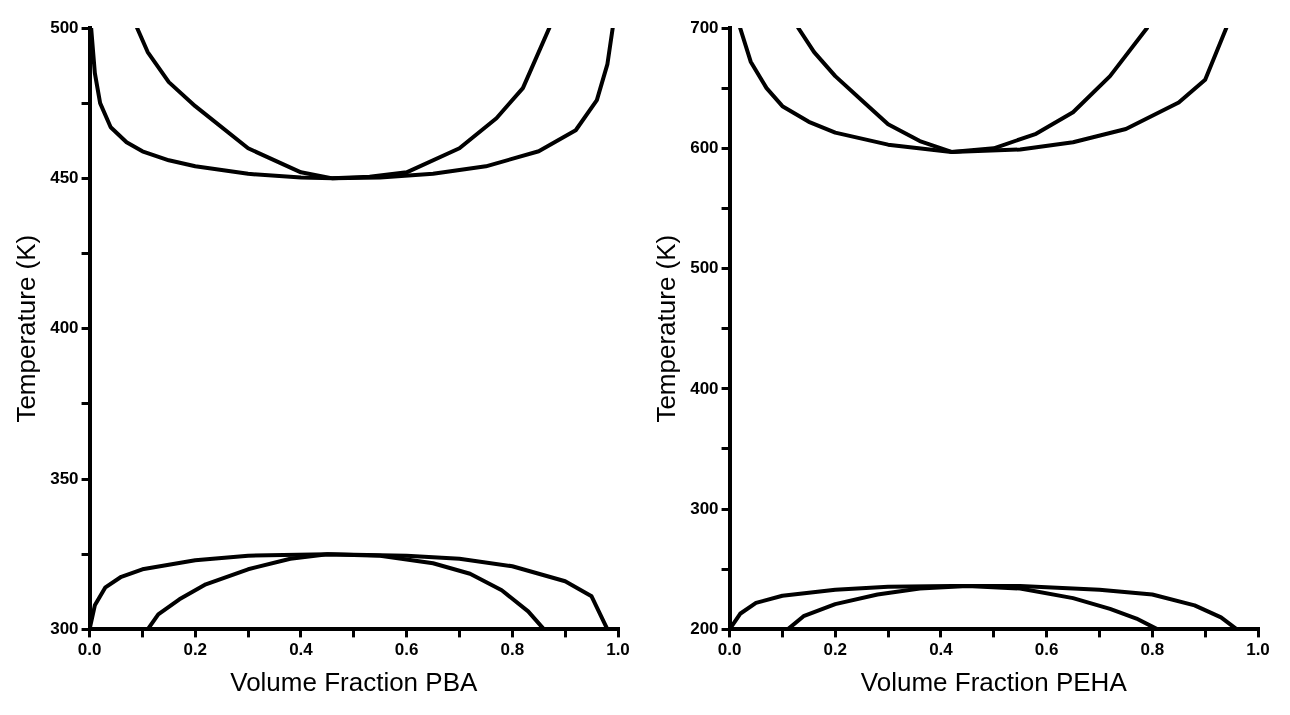  I want to click on y-tick-label: 450, so click(64, 178).